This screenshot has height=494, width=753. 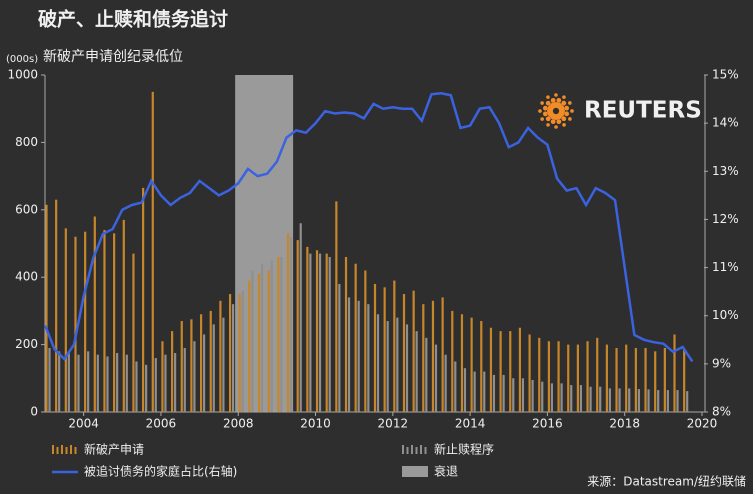 What do you see at coordinates (725, 75) in the screenshot?
I see `y2-tick-label: 15%` at bounding box center [725, 75].